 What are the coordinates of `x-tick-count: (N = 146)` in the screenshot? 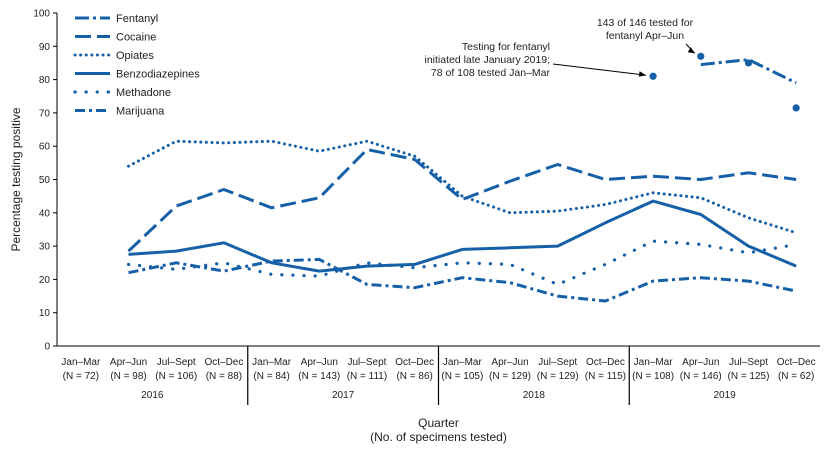 It's located at (701, 376).